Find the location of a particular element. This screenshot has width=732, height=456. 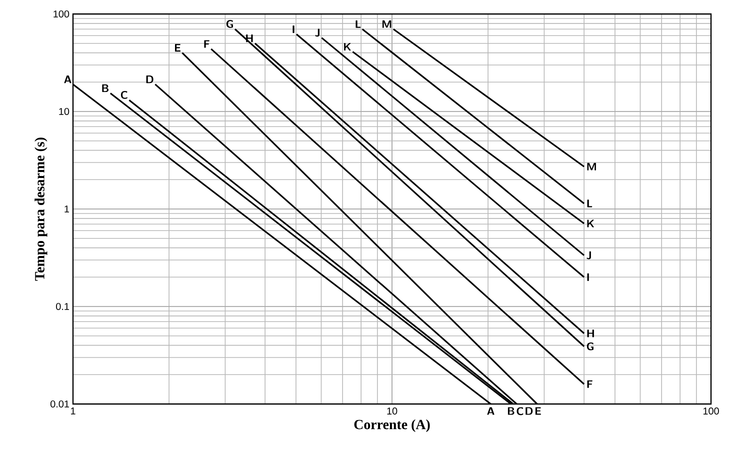

text: F is located at coordinates (589, 384).